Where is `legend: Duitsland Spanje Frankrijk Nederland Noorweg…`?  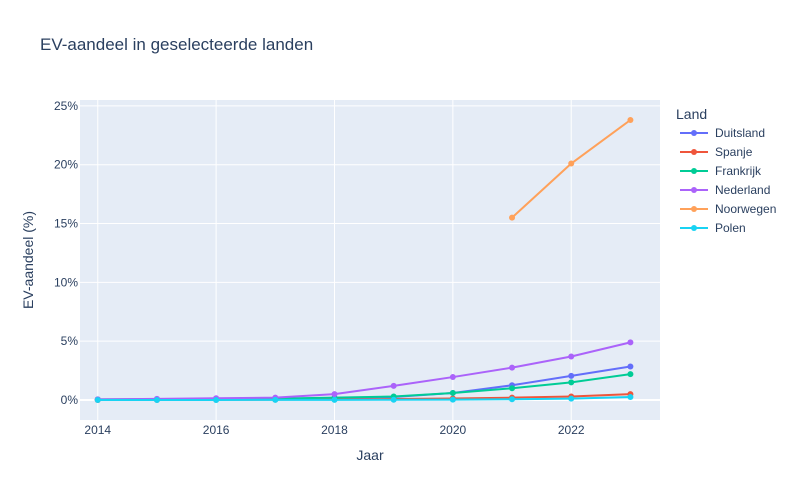 legend: Duitsland Spanje Frankrijk Nederland Noorweg… is located at coordinates (728, 180).